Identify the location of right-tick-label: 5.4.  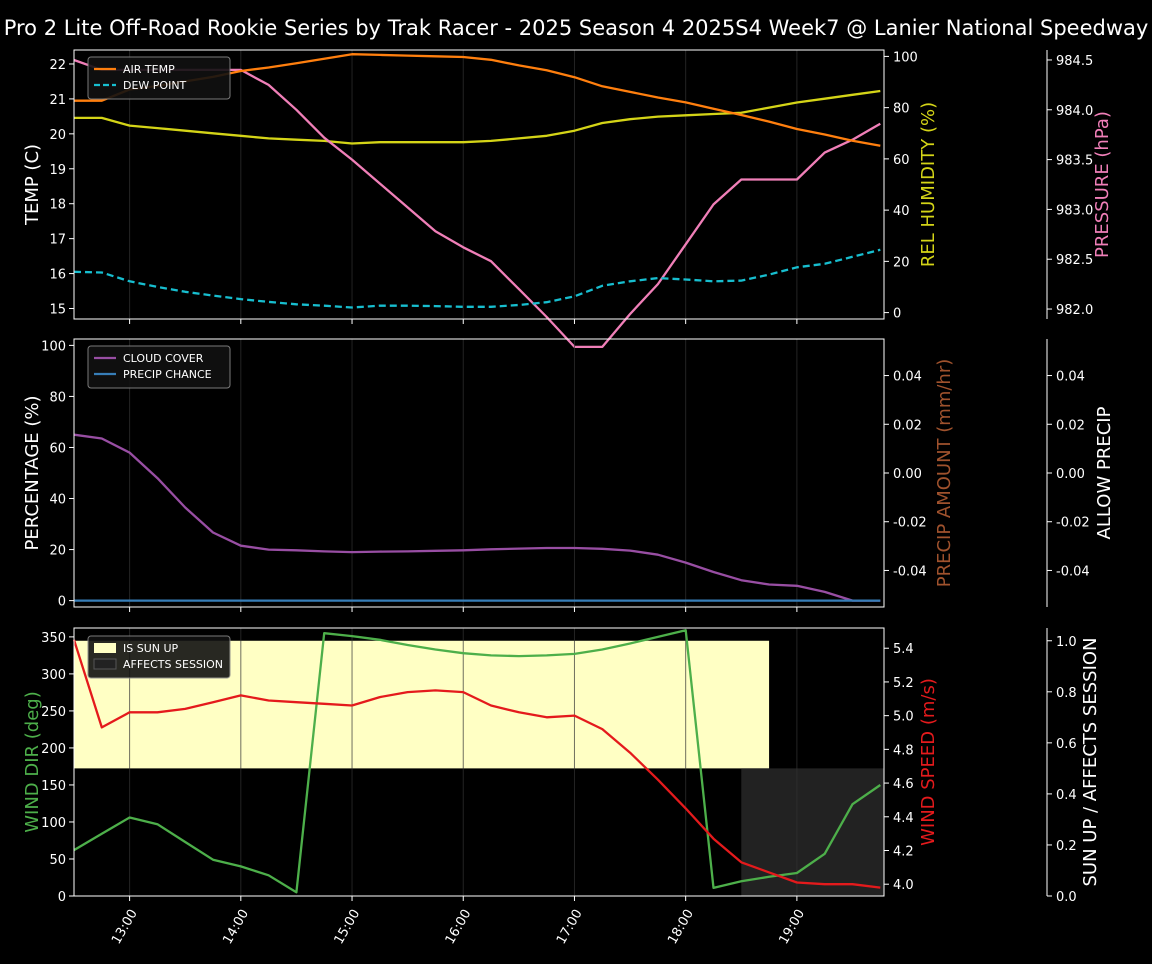
(903, 649).